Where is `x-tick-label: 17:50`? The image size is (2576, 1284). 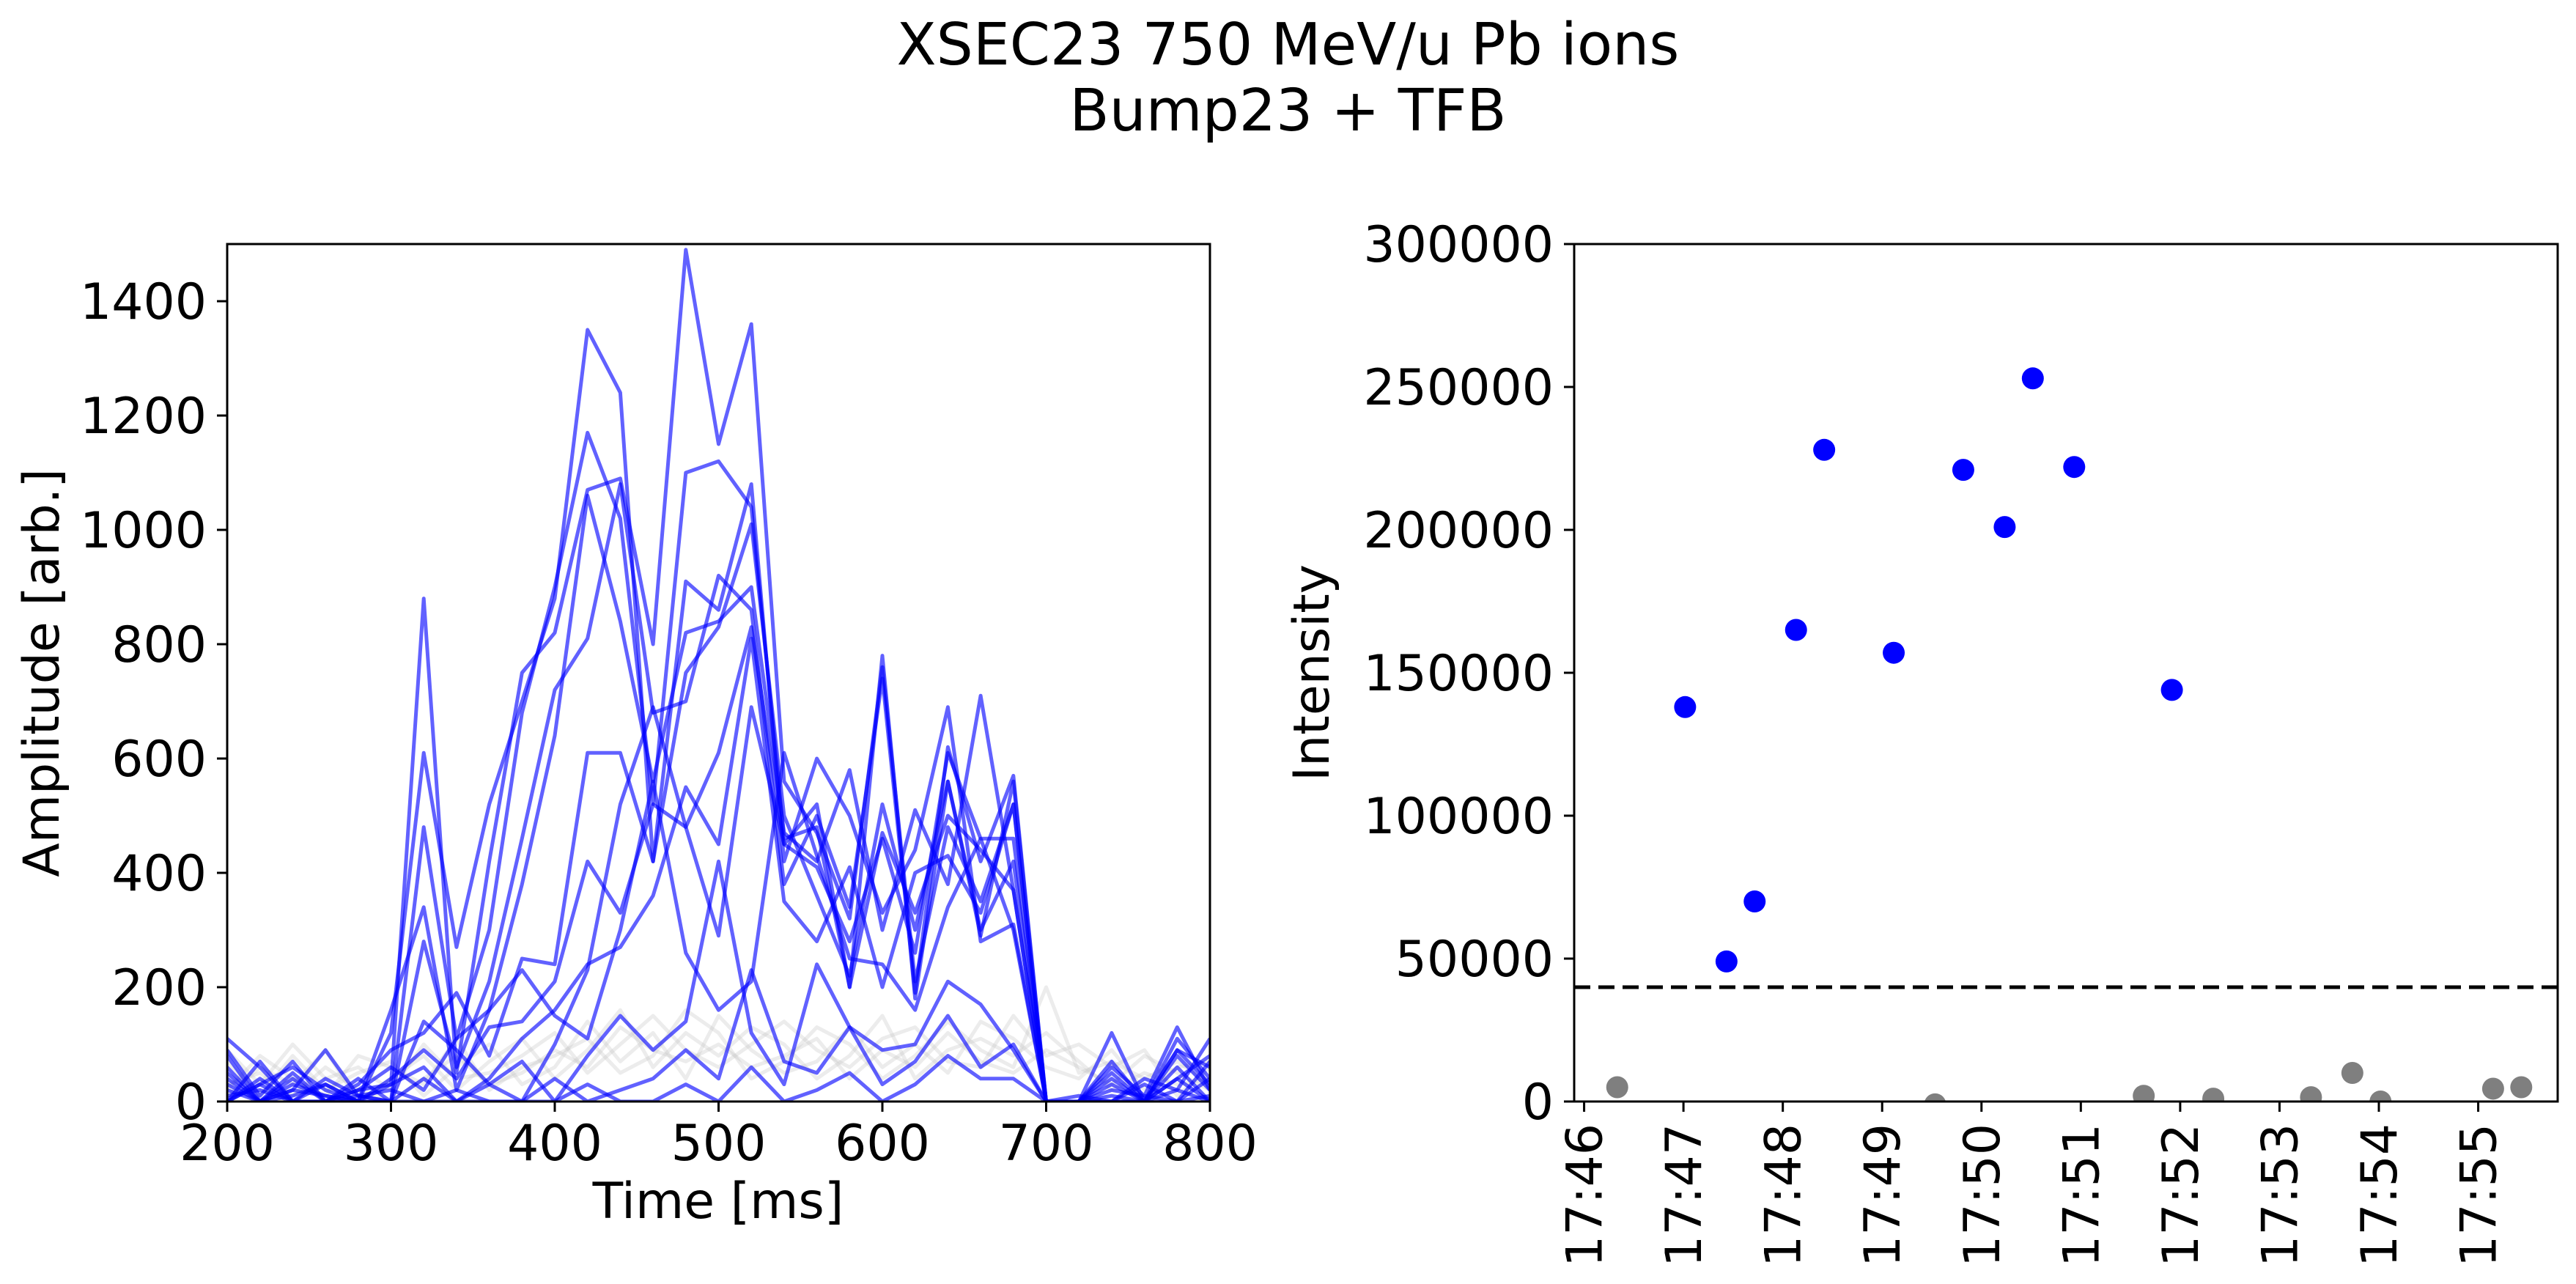
x-tick-label: 17:50 is located at coordinates (1983, 1195).